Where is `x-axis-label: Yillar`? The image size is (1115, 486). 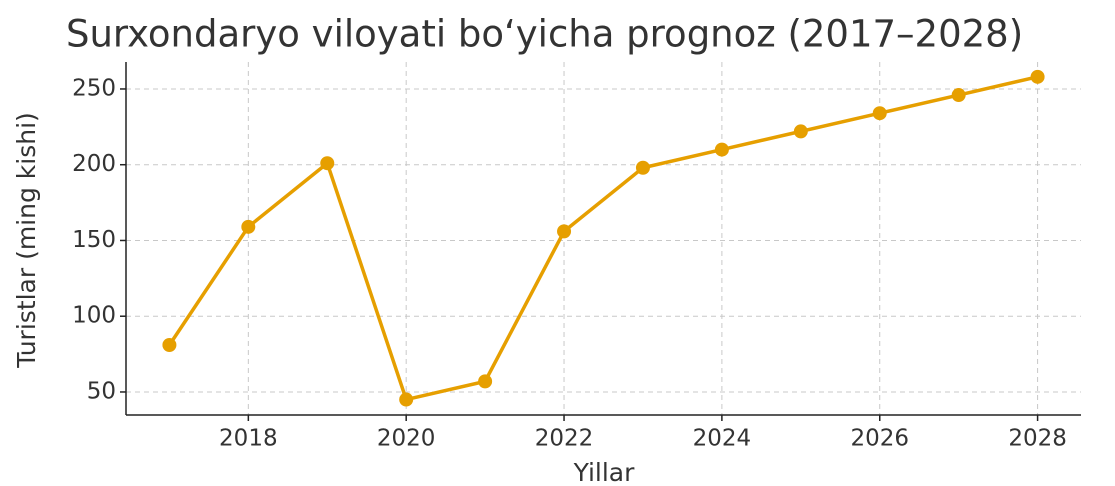
x-axis-label: Yillar is located at coordinates (604, 472).